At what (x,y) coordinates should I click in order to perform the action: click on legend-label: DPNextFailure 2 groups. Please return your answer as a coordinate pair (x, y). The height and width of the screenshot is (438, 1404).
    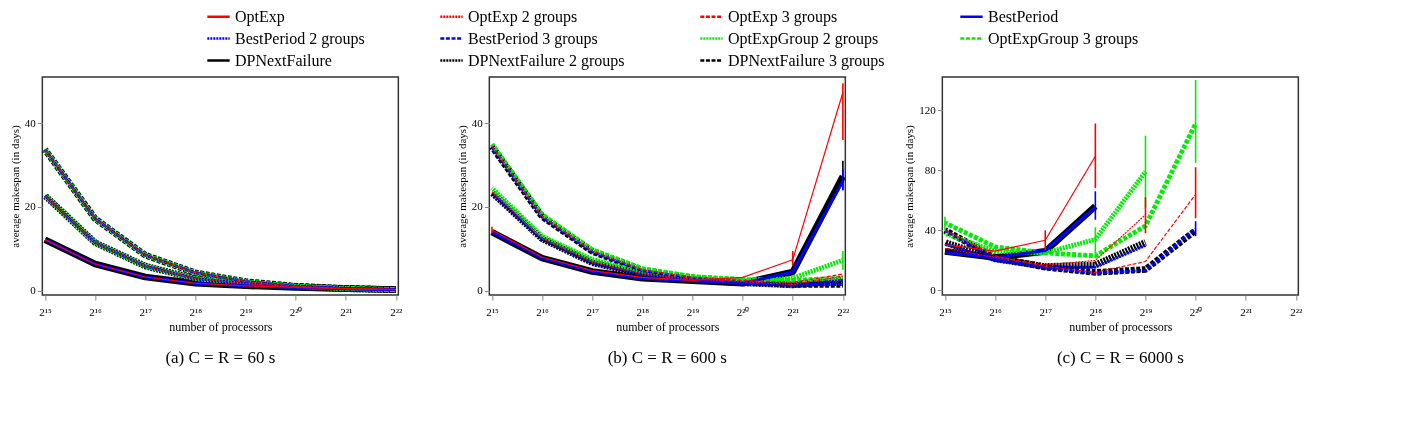
    Looking at the image, I should click on (546, 60).